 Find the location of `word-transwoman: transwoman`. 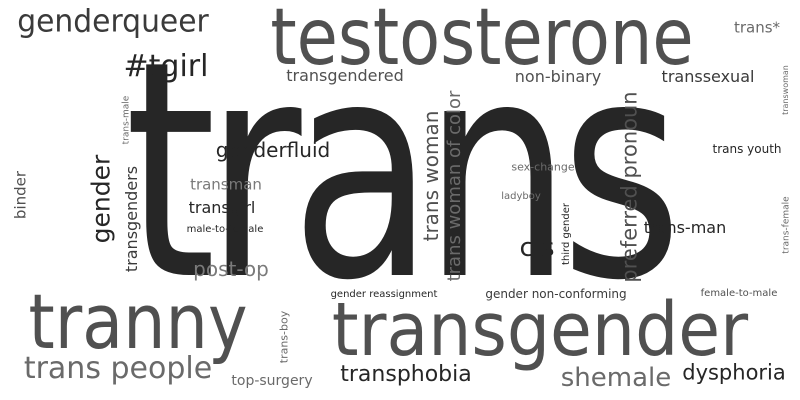

word-transwoman: transwoman is located at coordinates (785, 90).